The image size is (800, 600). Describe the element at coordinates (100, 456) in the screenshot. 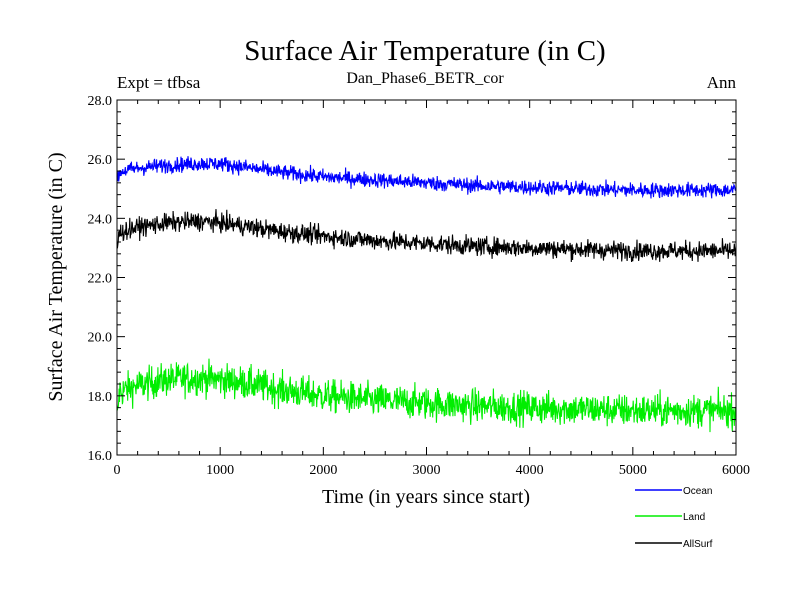

I see `y-tick-label: 16.0` at that location.